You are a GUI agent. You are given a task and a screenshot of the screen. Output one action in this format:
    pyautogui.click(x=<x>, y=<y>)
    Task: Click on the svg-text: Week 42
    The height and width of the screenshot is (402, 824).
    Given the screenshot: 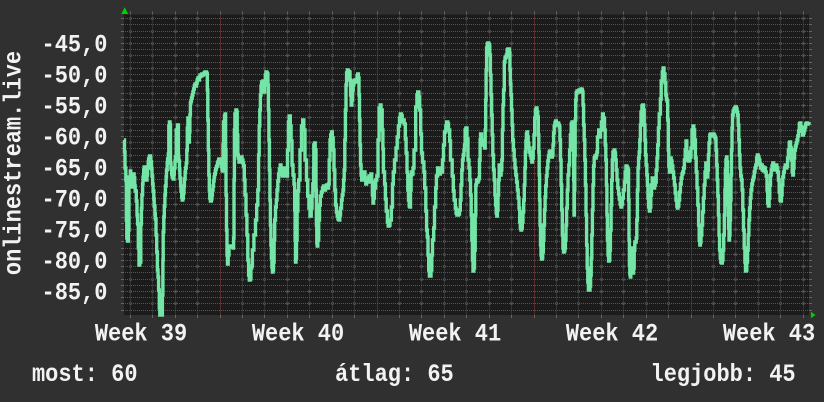 What is the action you would take?
    pyautogui.click(x=612, y=334)
    